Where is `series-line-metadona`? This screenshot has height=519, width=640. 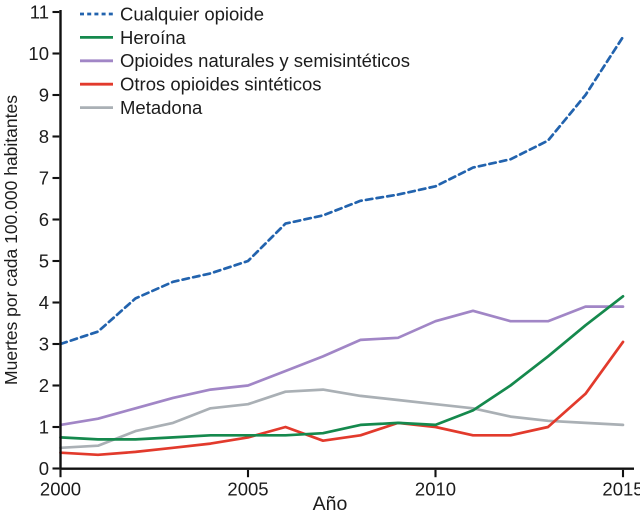 series-line-metadona is located at coordinates (342, 419).